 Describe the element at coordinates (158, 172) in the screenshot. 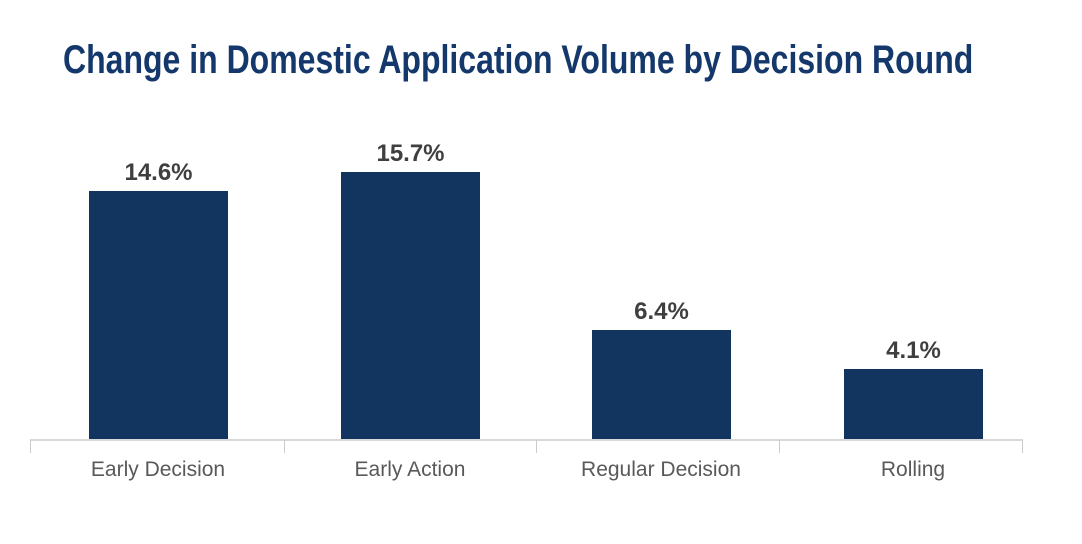

I see `bar-value-label: 14.6%` at that location.